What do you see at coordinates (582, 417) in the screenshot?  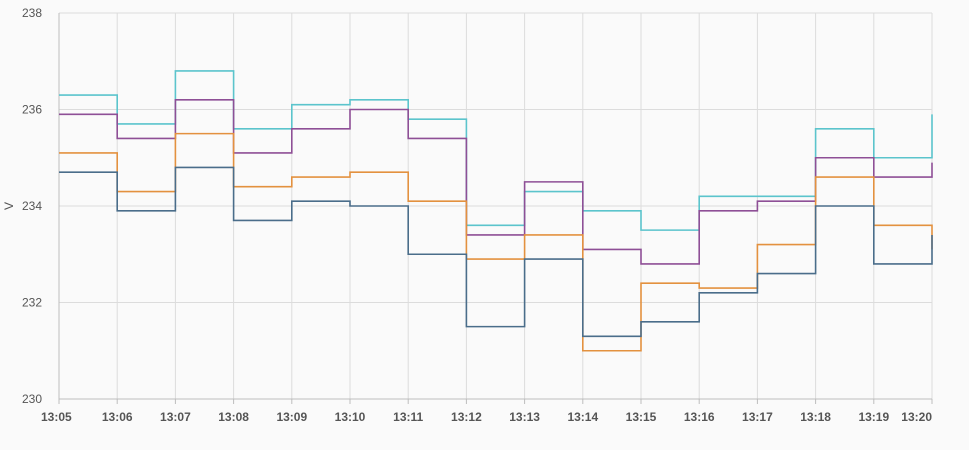 I see `x-tick-label: 13:14` at bounding box center [582, 417].